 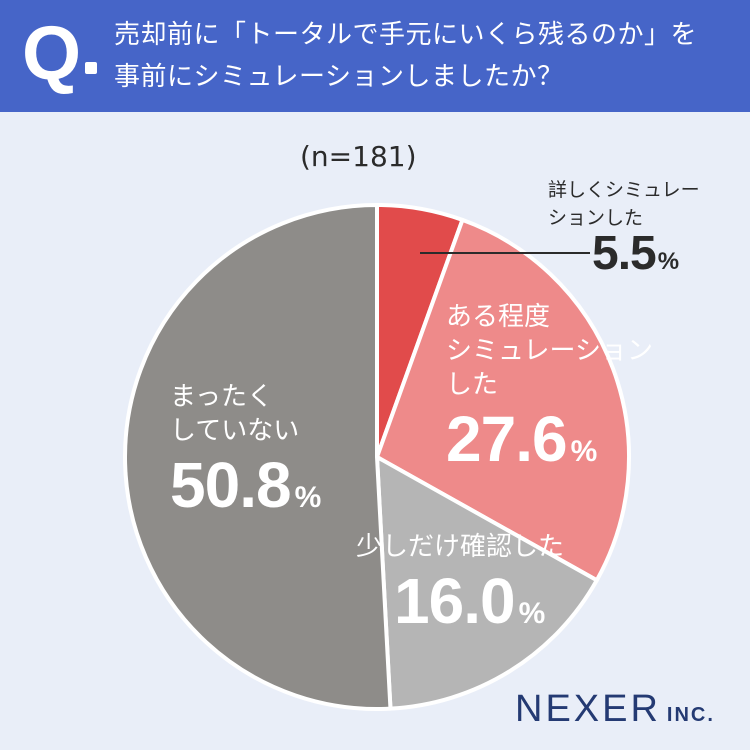 What do you see at coordinates (52, 53) in the screenshot?
I see `q-mark: Q` at bounding box center [52, 53].